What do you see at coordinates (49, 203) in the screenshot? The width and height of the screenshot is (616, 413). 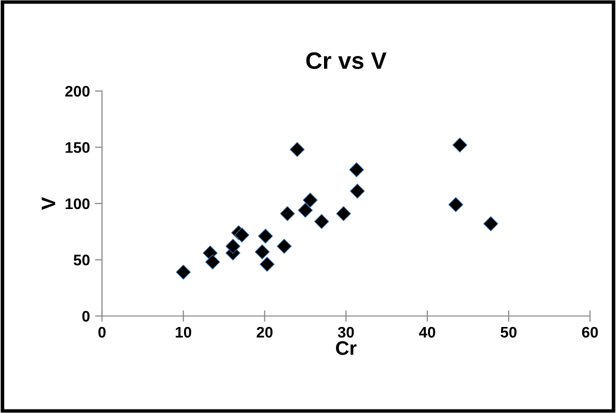 I see `y-axis-title: V` at bounding box center [49, 203].